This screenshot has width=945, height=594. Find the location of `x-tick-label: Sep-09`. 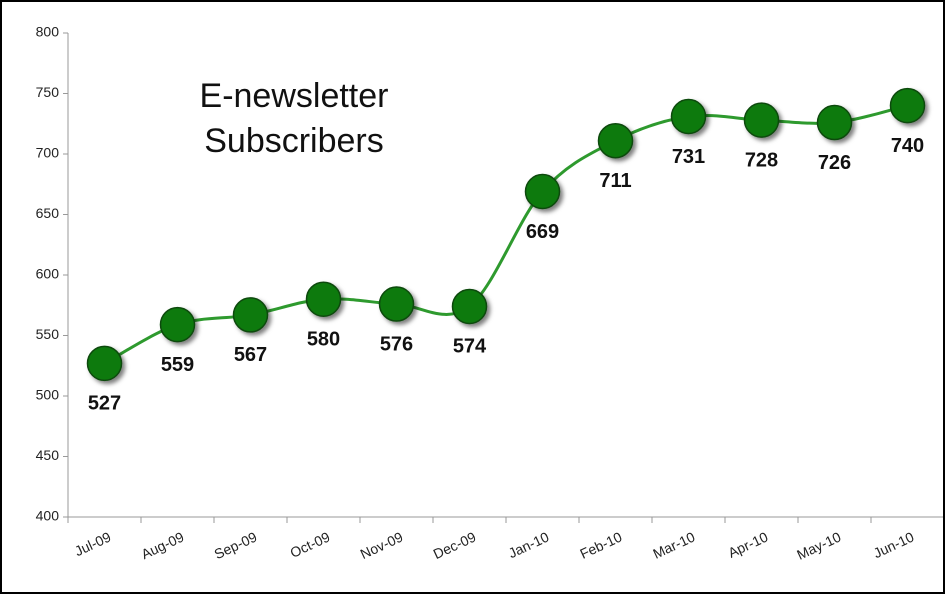

x-tick-label: Sep-09 is located at coordinates (236, 545).